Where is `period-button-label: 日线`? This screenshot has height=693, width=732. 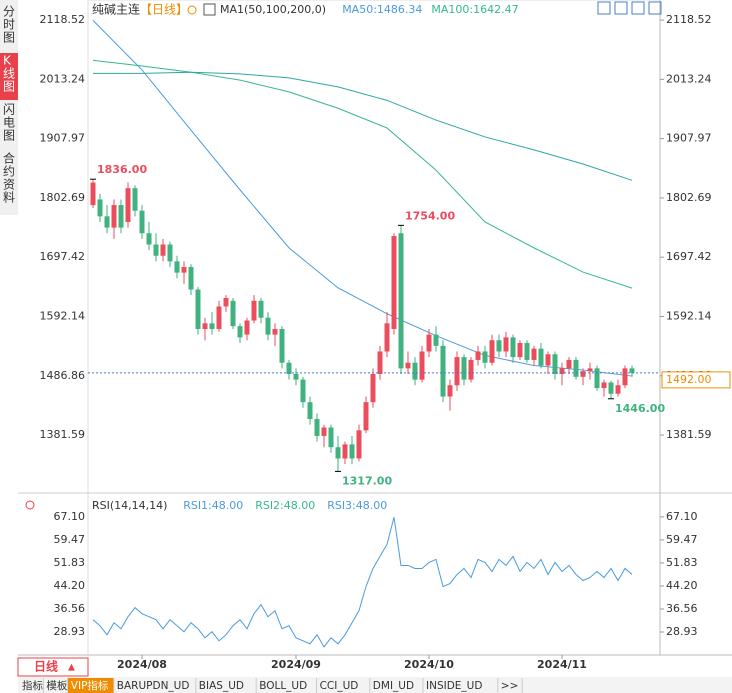 period-button-label: 日线 is located at coordinates (46, 666).